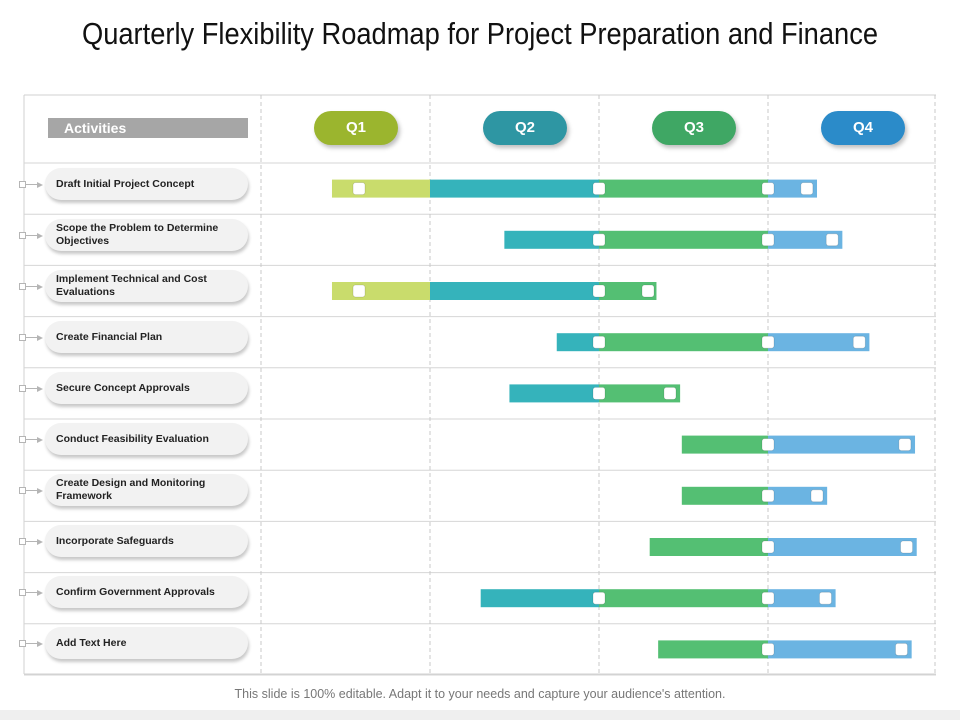  I want to click on activity-pill: Secure Concept Approvals, so click(146, 388).